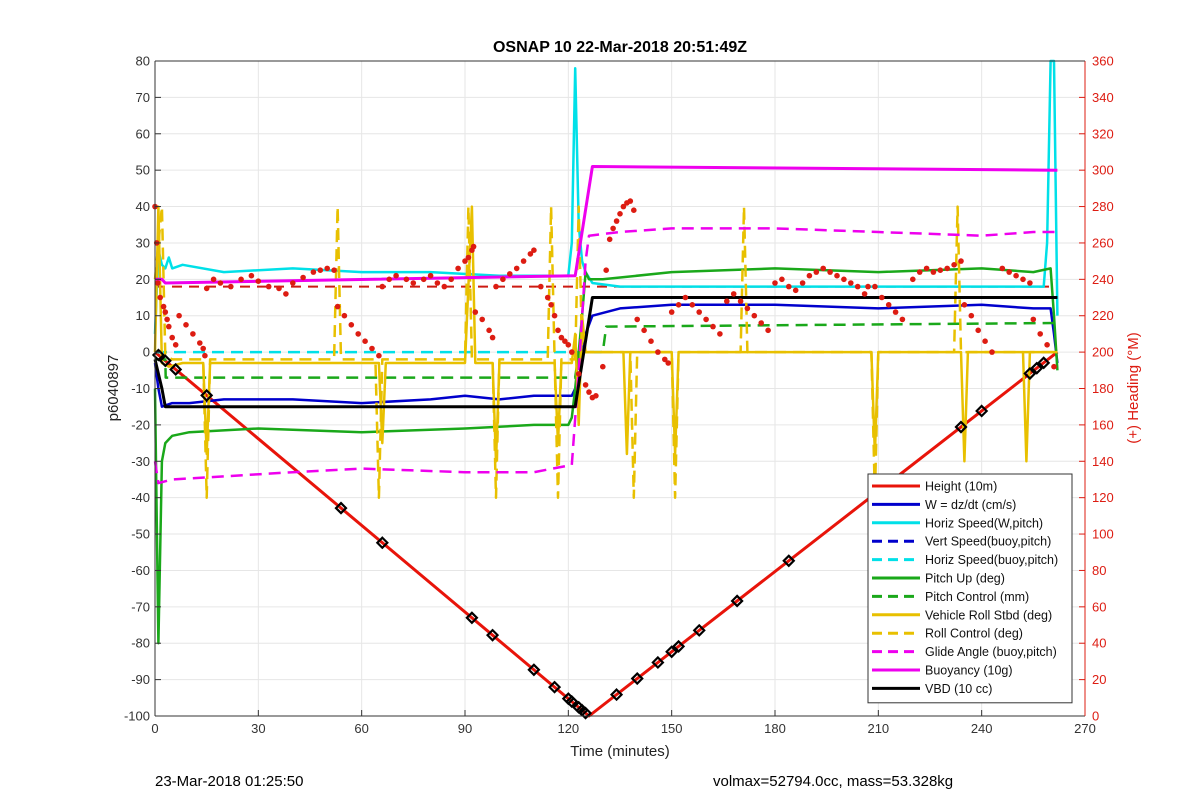 The width and height of the screenshot is (1200, 804). Describe the element at coordinates (140, 643) in the screenshot. I see `y-tick-label: -80` at that location.